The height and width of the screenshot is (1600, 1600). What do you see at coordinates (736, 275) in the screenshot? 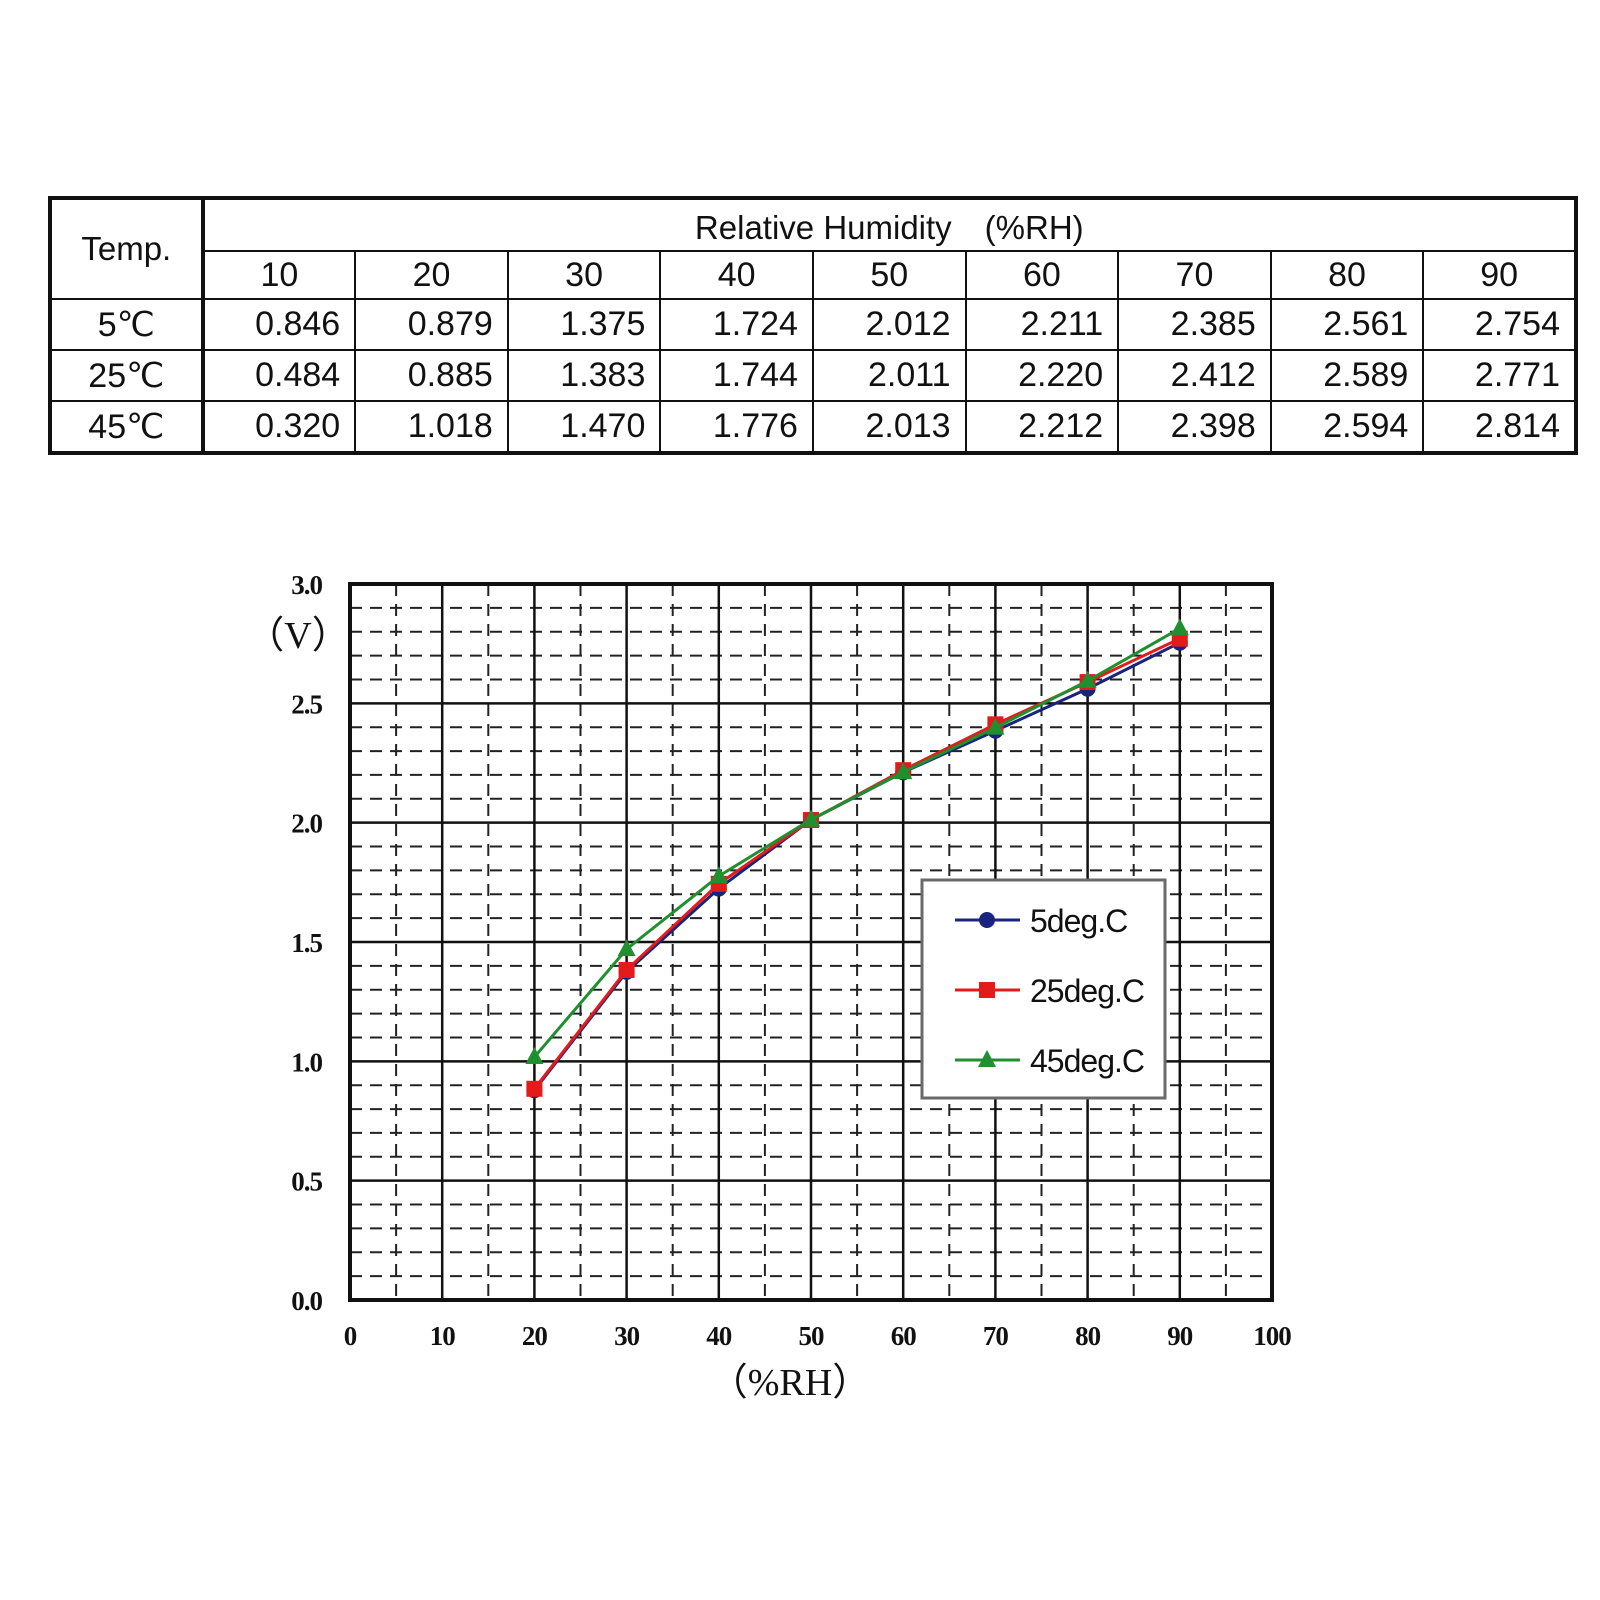
I see `column-header: 40` at bounding box center [736, 275].